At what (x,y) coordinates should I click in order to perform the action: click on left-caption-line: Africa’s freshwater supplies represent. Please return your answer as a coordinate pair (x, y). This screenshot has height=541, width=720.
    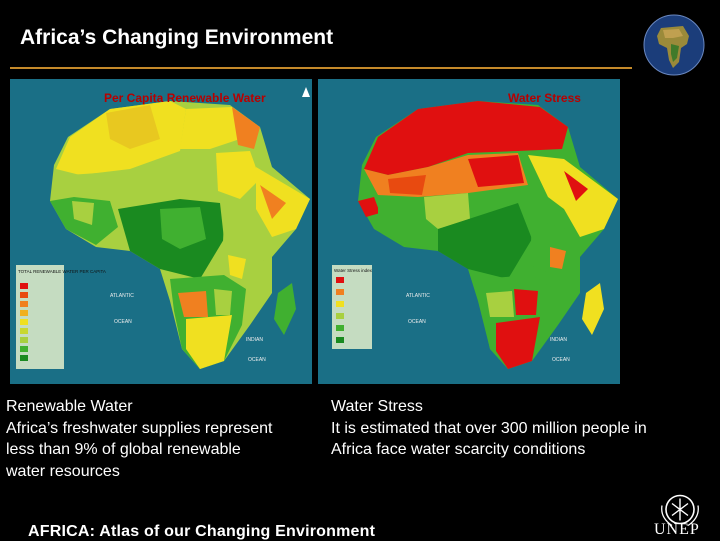
    Looking at the image, I should click on (139, 428).